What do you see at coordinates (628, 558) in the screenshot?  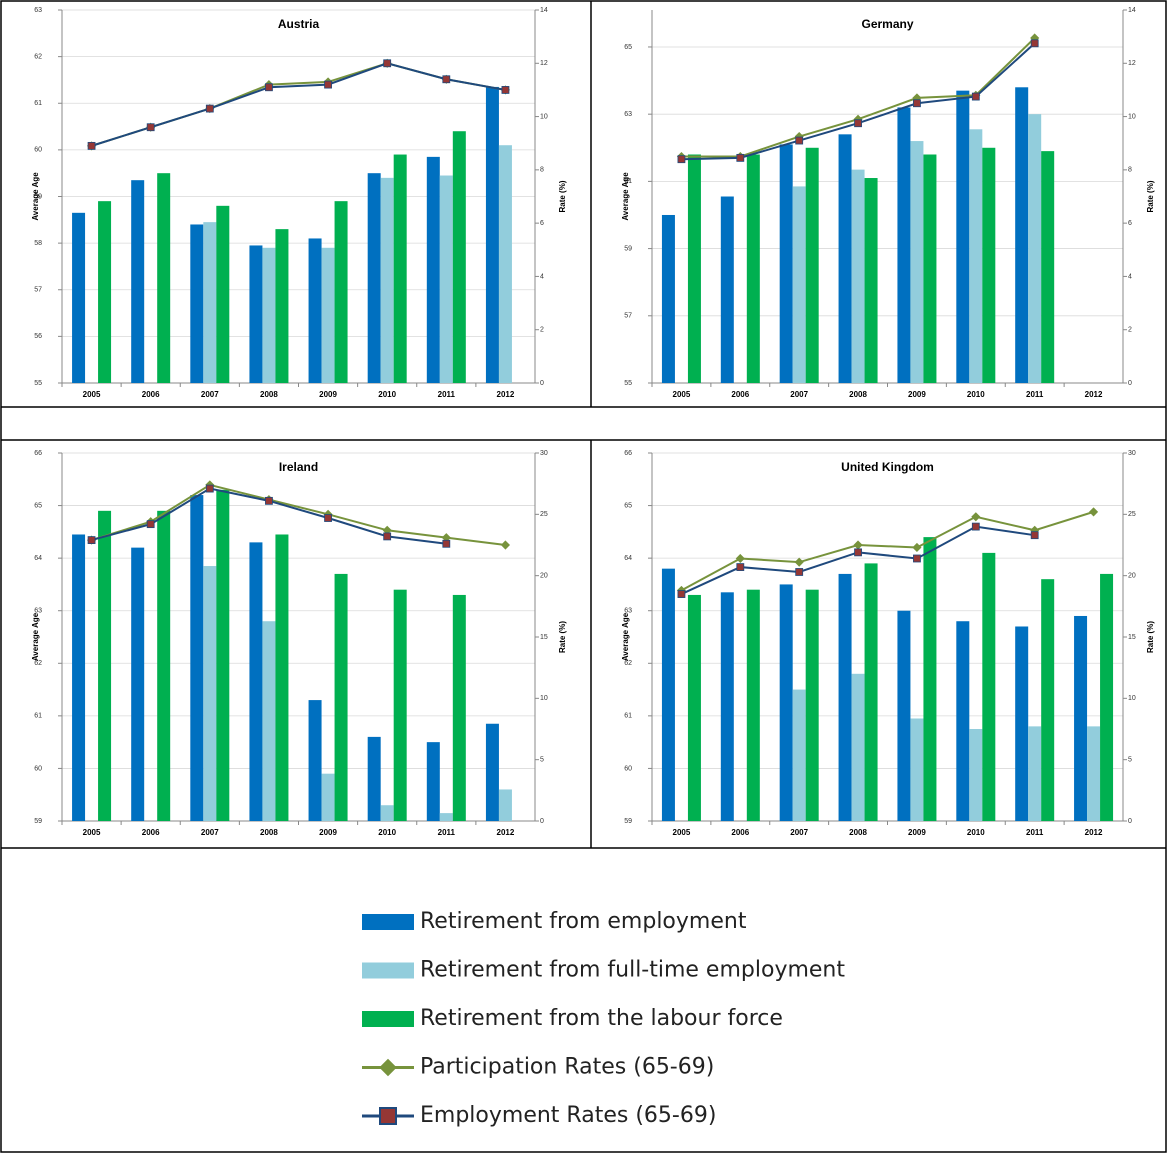 I see `y-tick-label: 64` at bounding box center [628, 558].